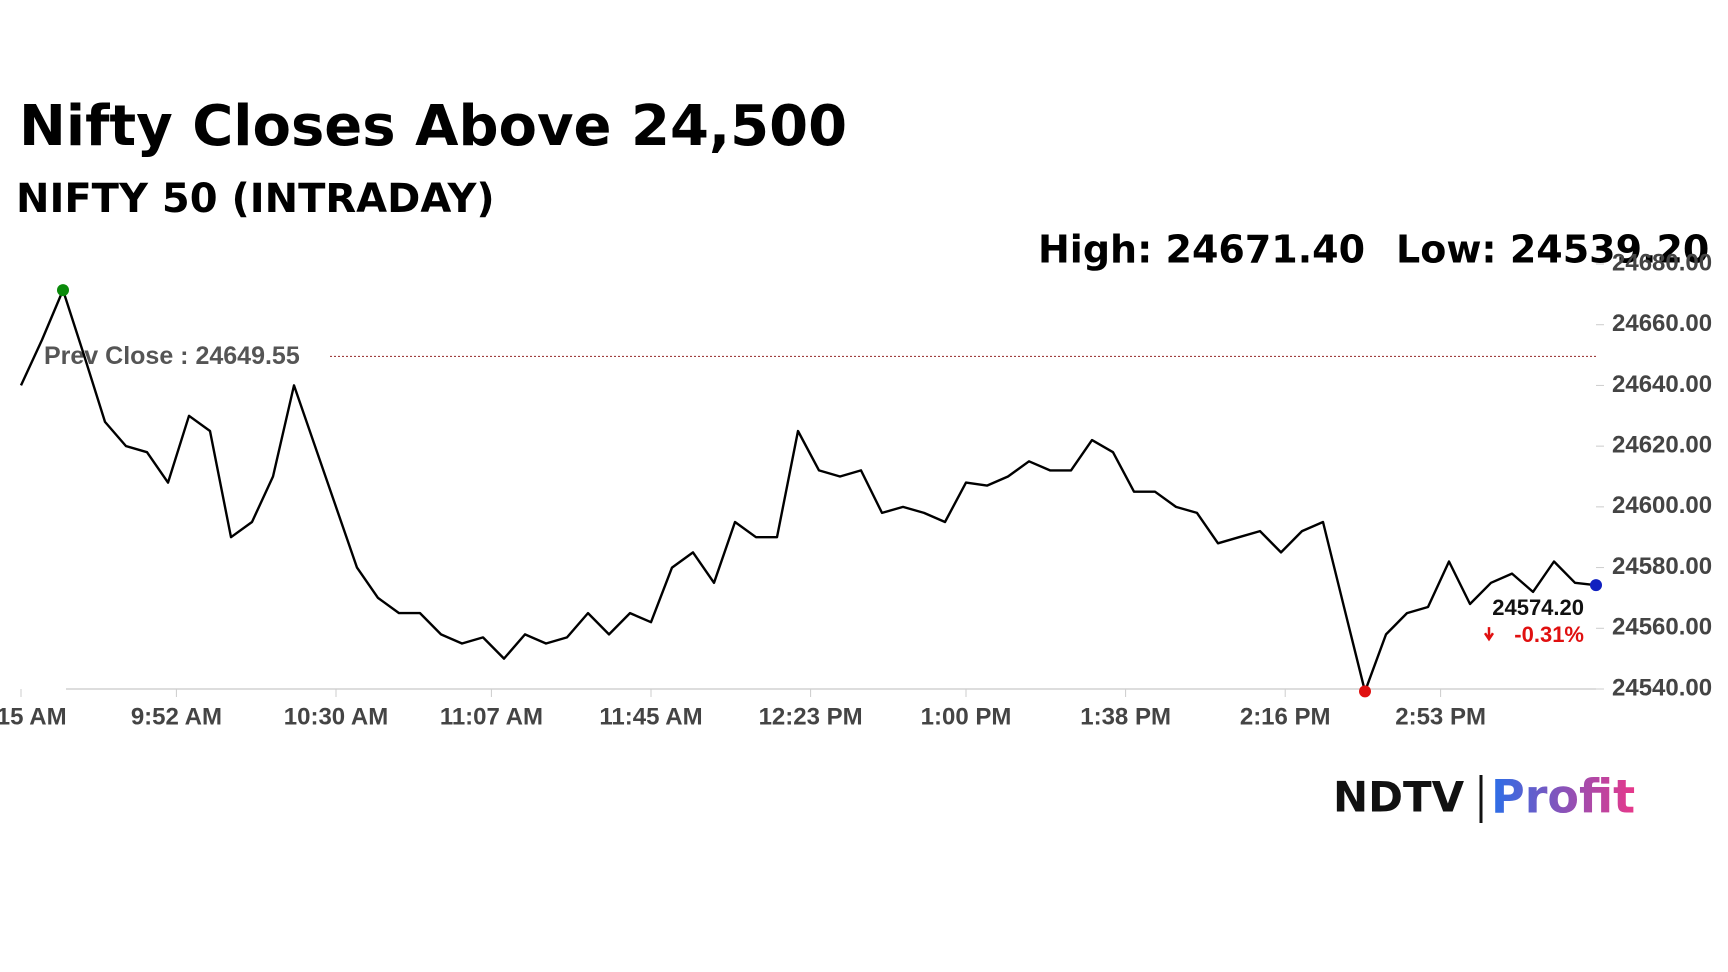  What do you see at coordinates (1662, 627) in the screenshot?
I see `y-tick-label: 24560.00` at bounding box center [1662, 627].